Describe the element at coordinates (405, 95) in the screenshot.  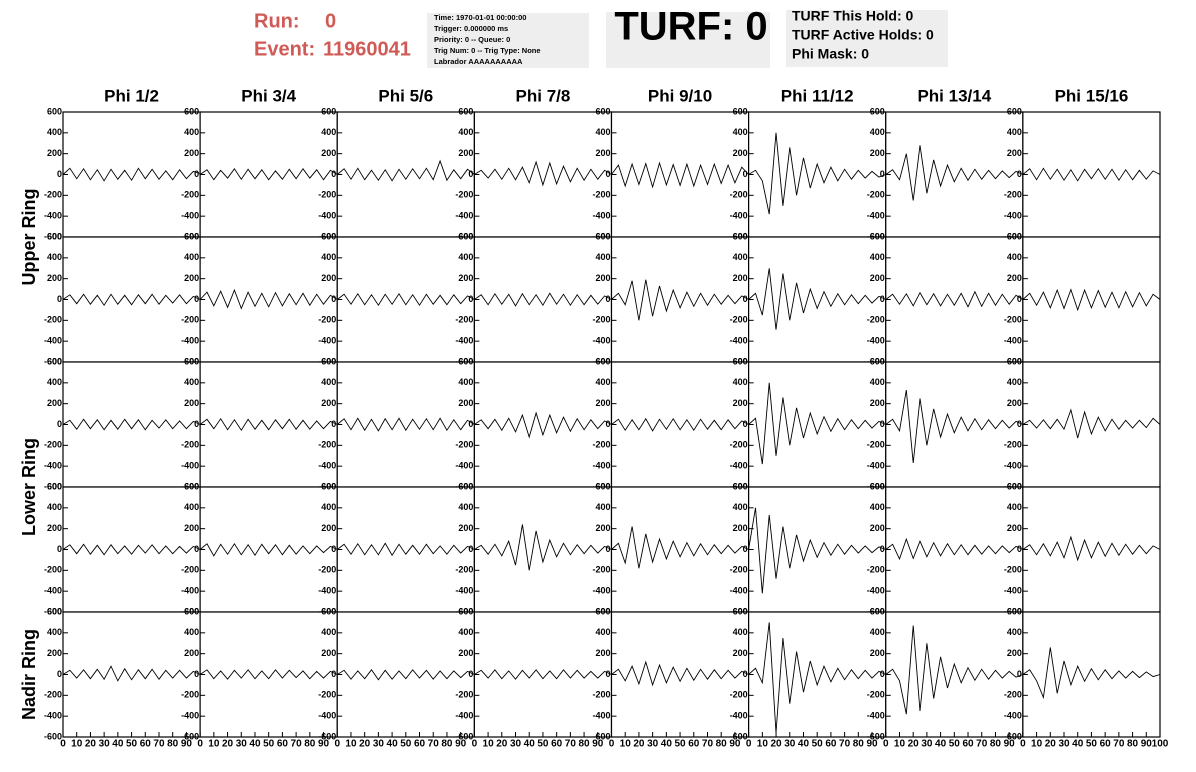
I see `column-title: Phi 5/6` at that location.